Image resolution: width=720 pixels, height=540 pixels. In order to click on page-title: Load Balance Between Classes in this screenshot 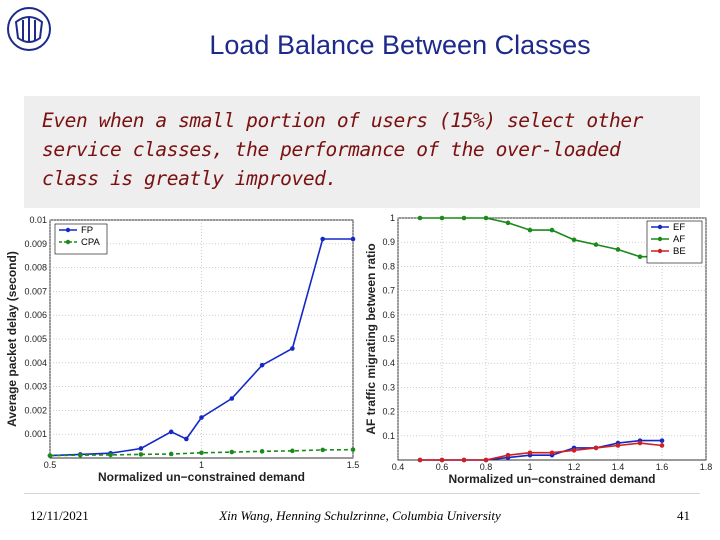, I will do `click(400, 45)`.